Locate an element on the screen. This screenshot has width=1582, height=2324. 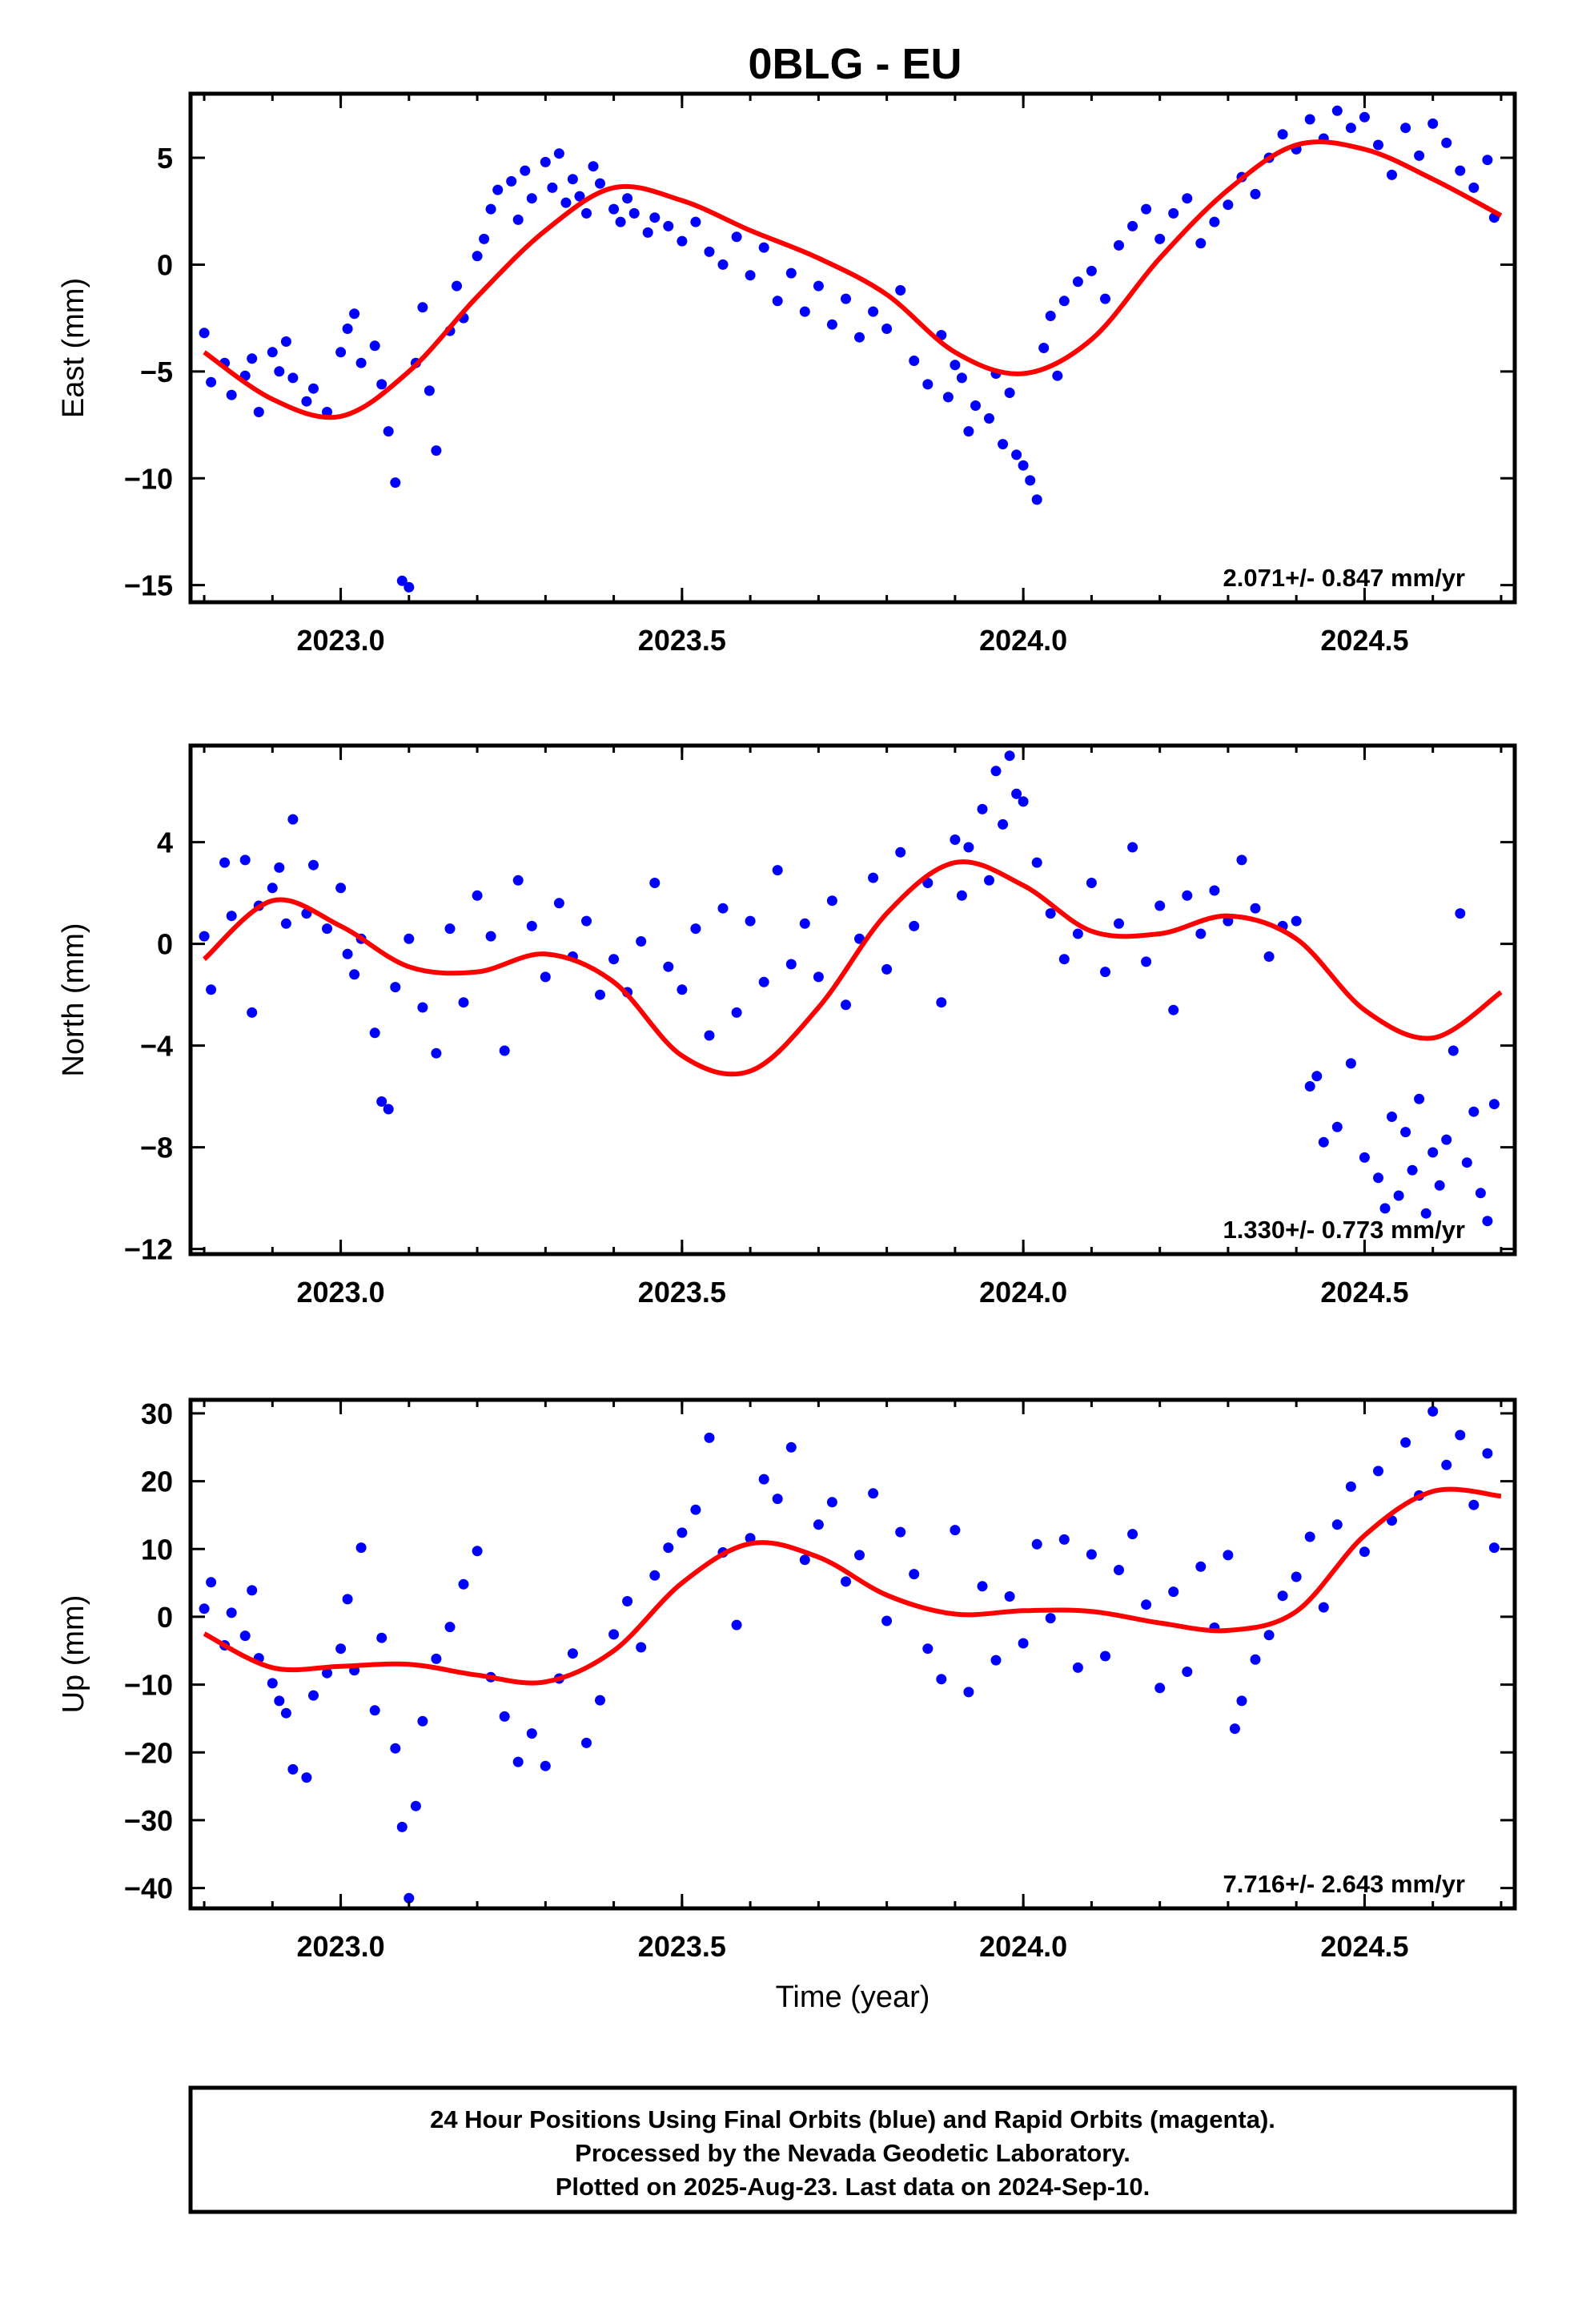
up-y-tick-label: 30 is located at coordinates (157, 1413).